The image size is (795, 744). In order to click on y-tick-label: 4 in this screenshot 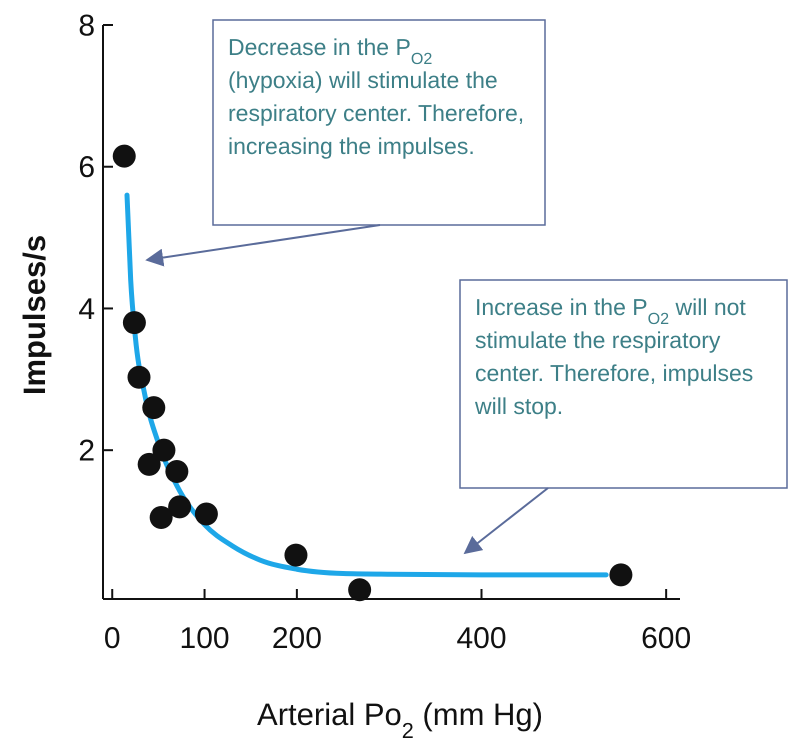, I will do `click(86, 309)`.